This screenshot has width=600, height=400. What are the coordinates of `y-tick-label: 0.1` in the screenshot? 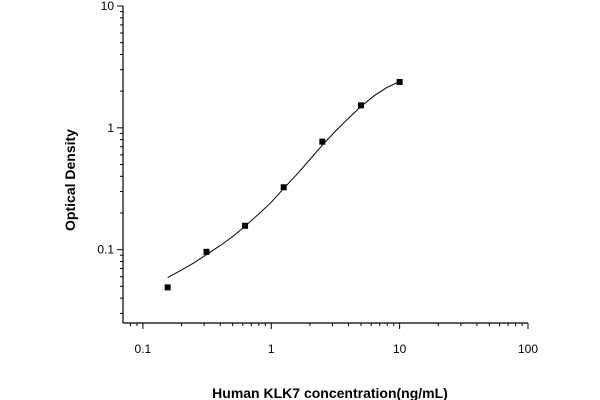 It's located at (105, 250).